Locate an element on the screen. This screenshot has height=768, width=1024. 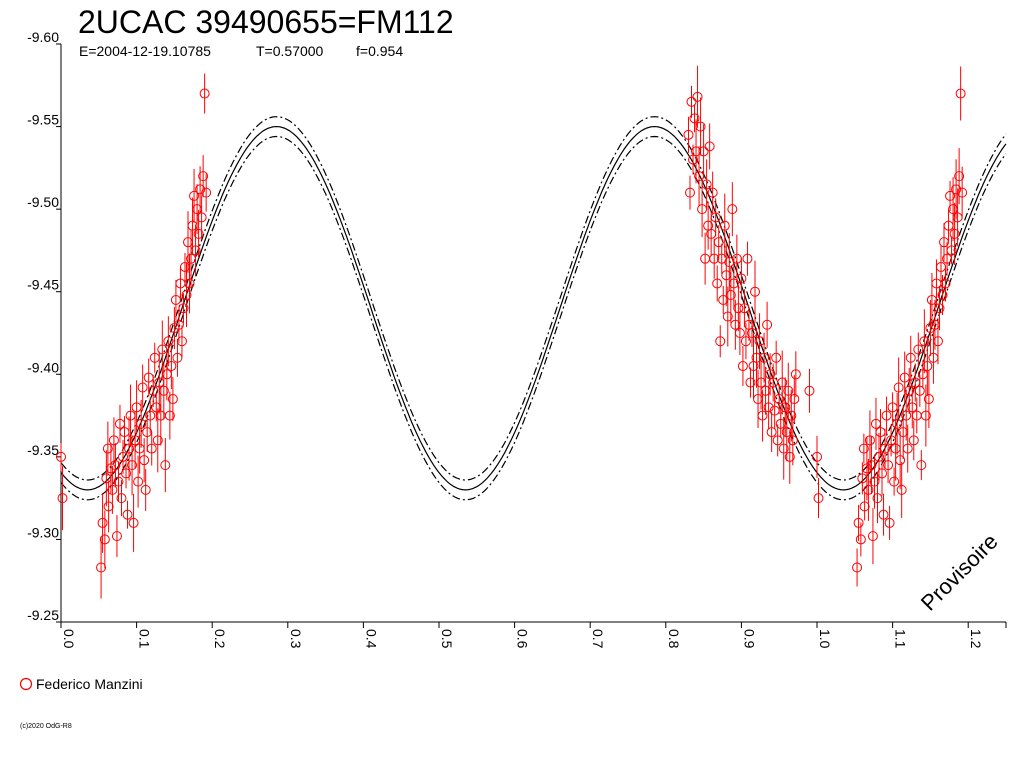
x-tick-label: 0.1 is located at coordinates (145, 639).